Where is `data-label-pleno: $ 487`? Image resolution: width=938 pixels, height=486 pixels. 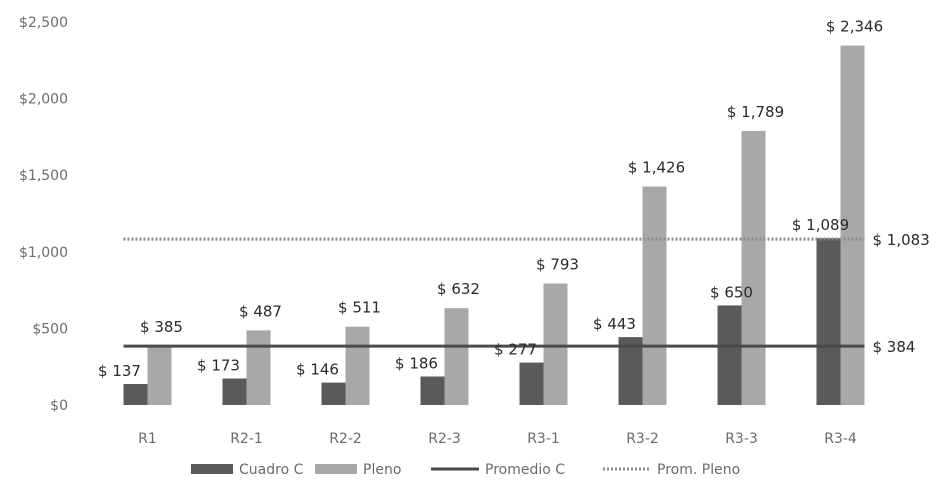
data-label-pleno: $ 487 is located at coordinates (260, 311).